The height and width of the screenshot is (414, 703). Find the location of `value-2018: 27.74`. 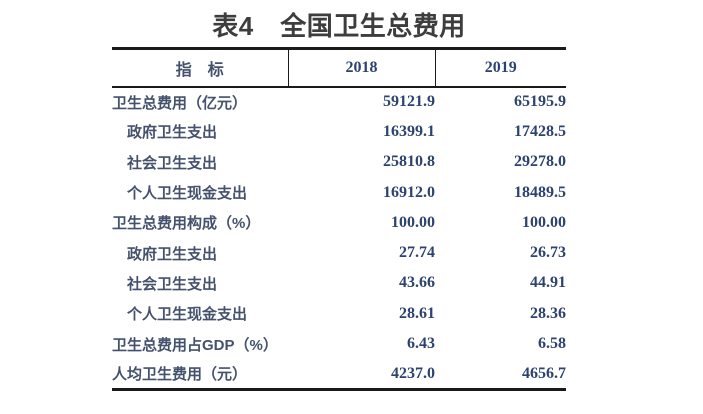

value-2018: 27.74 is located at coordinates (417, 253).